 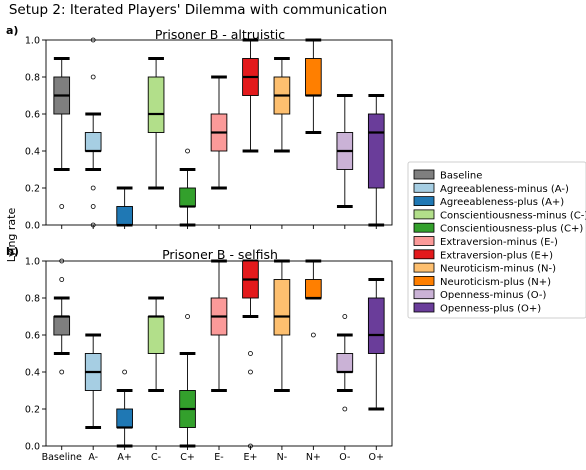 I want to click on box-a-O+, so click(x=376, y=160).